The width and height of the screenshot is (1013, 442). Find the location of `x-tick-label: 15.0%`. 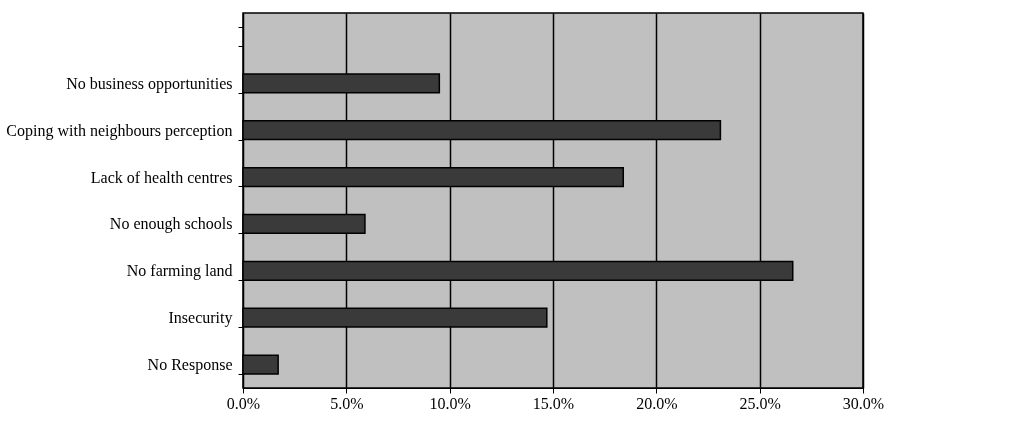

x-tick-label: 15.0% is located at coordinates (553, 403).